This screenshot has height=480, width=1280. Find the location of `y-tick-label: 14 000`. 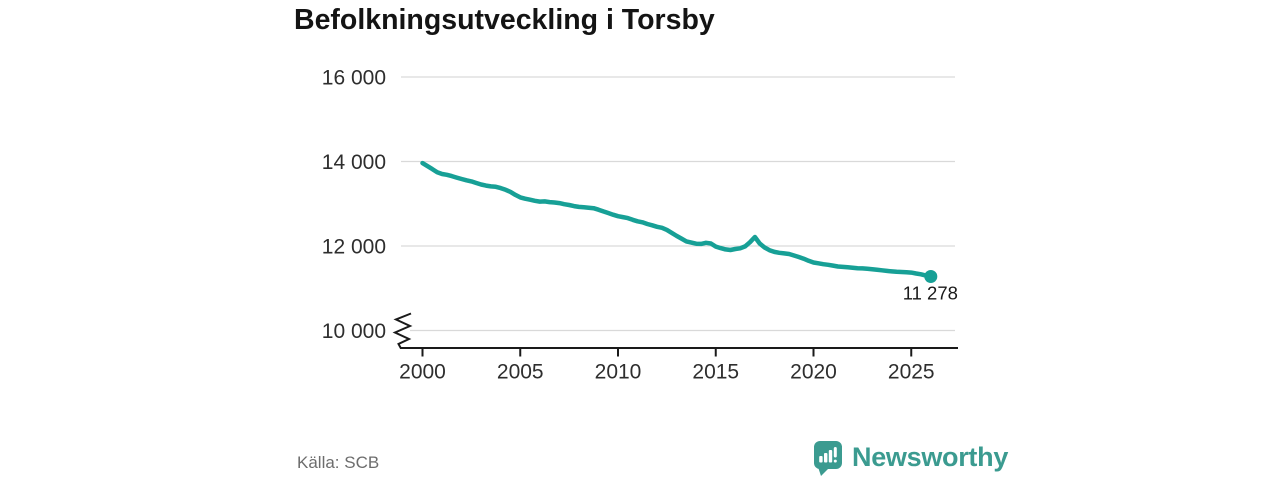

y-tick-label: 14 000 is located at coordinates (354, 162).